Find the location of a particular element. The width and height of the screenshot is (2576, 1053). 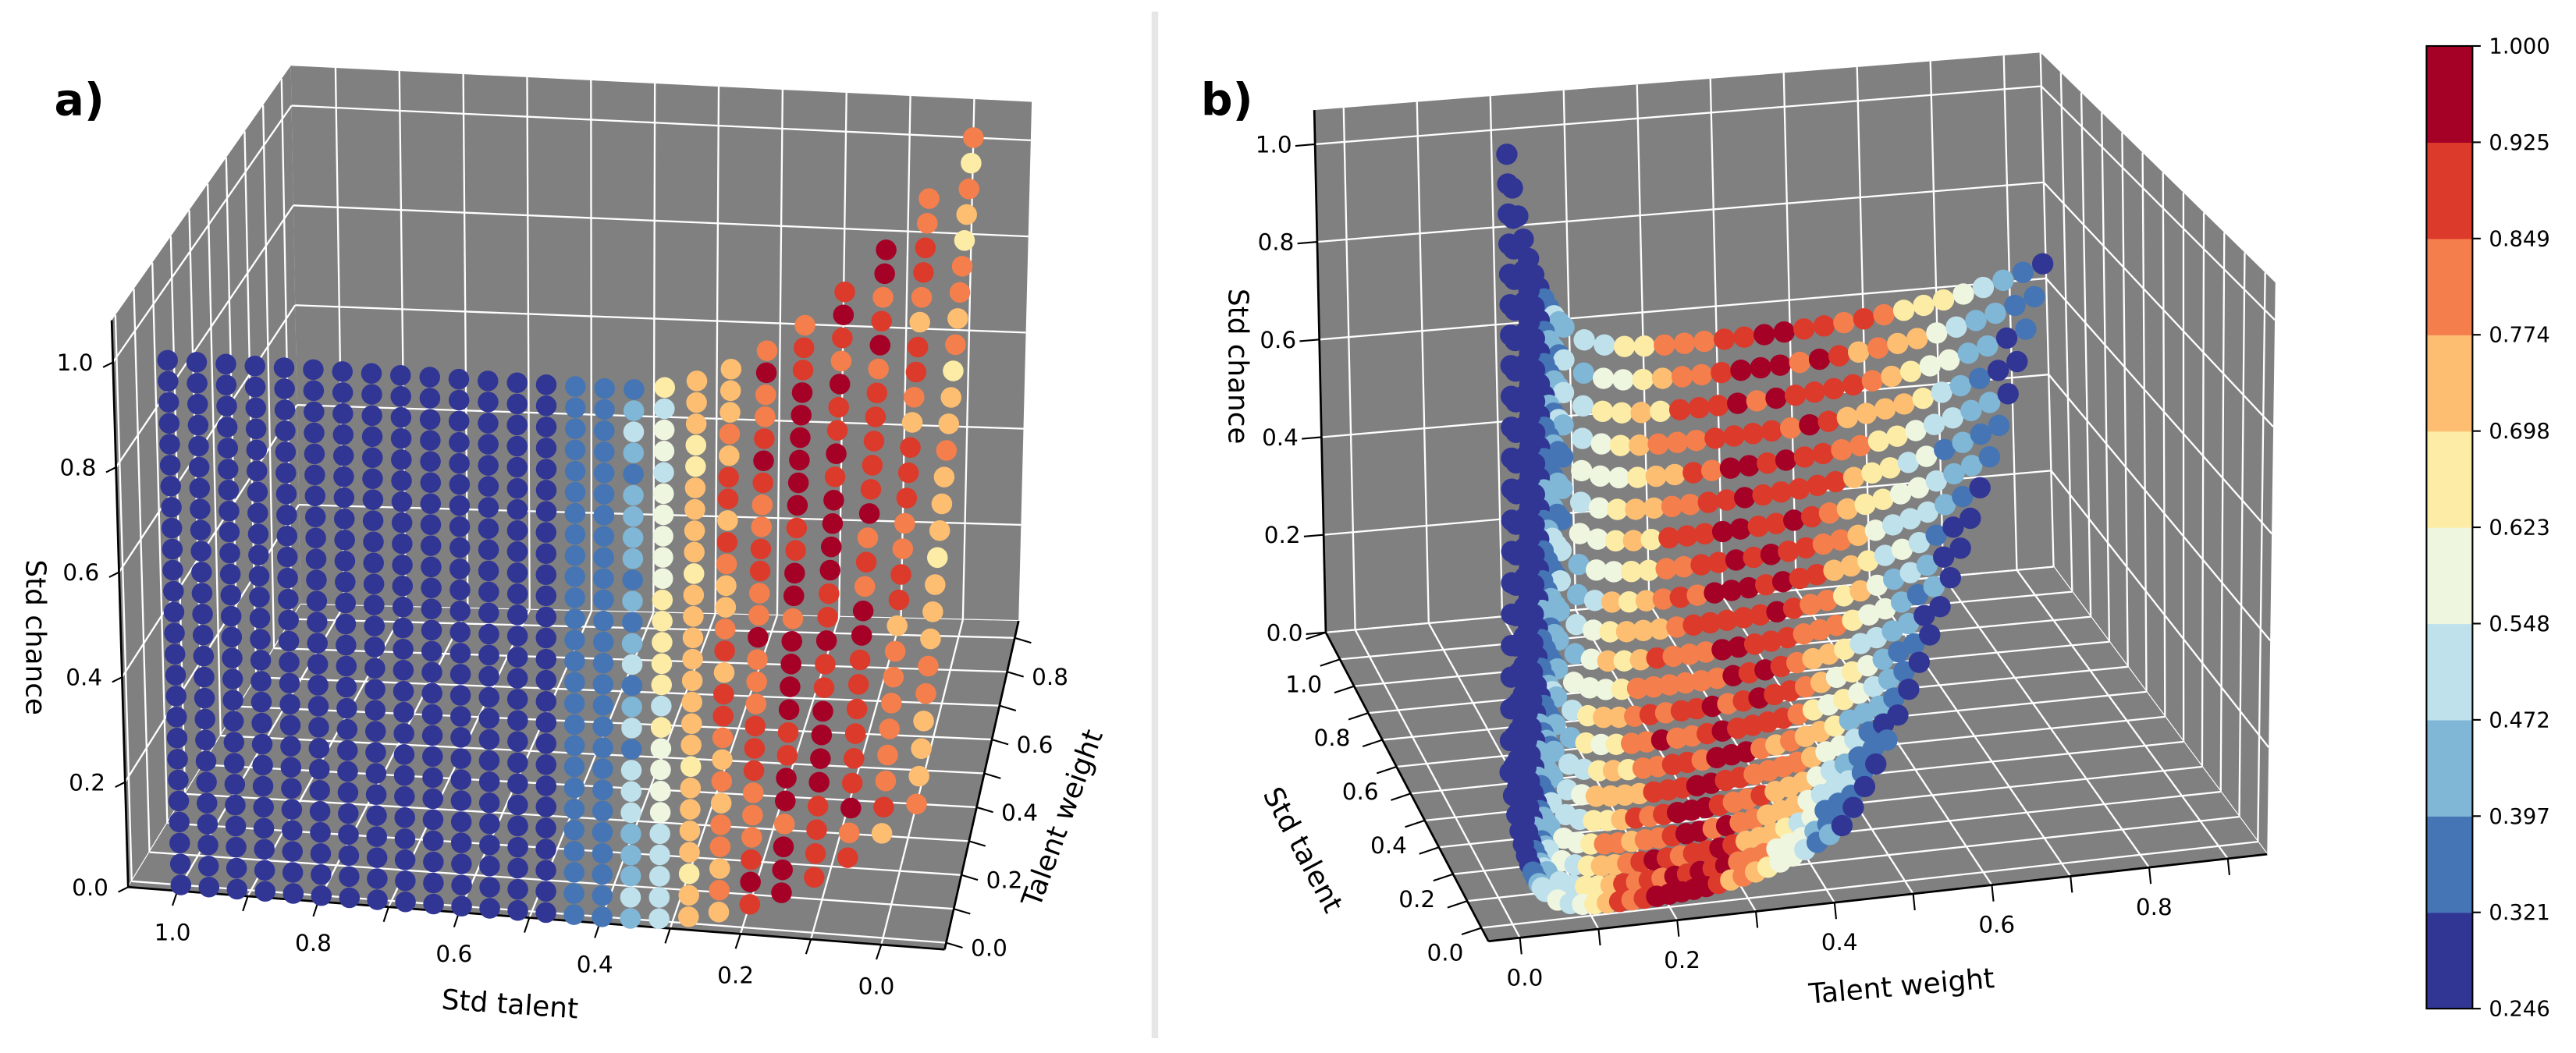

colorbar-tick-label: 0.548 is located at coordinates (2519, 624).